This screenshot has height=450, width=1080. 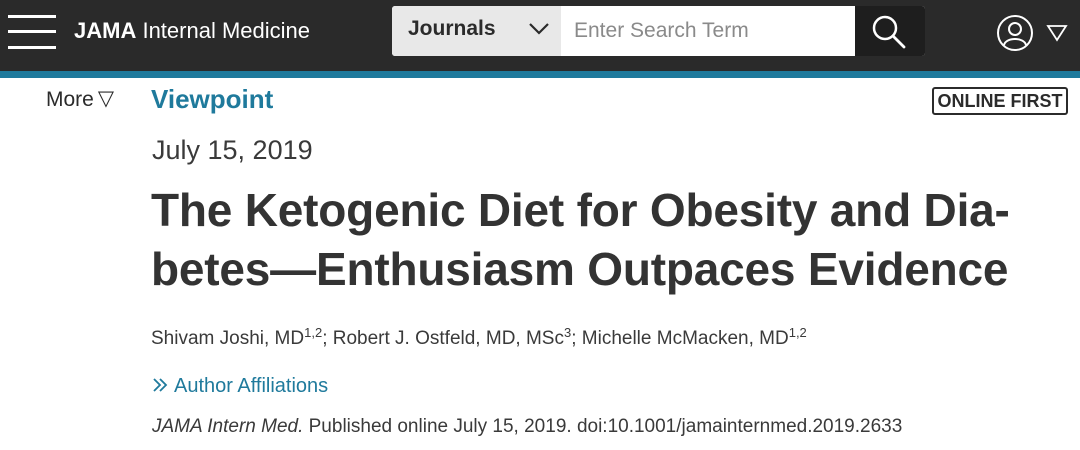 I want to click on publication-date: July 15, 2019, so click(x=232, y=150).